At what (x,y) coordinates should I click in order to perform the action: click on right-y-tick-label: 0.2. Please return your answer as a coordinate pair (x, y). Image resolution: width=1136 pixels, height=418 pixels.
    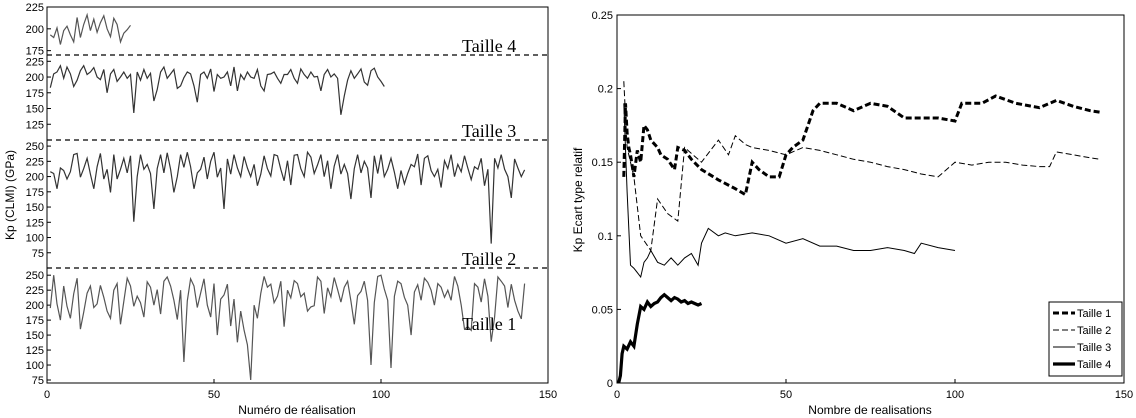
    Looking at the image, I should click on (605, 90).